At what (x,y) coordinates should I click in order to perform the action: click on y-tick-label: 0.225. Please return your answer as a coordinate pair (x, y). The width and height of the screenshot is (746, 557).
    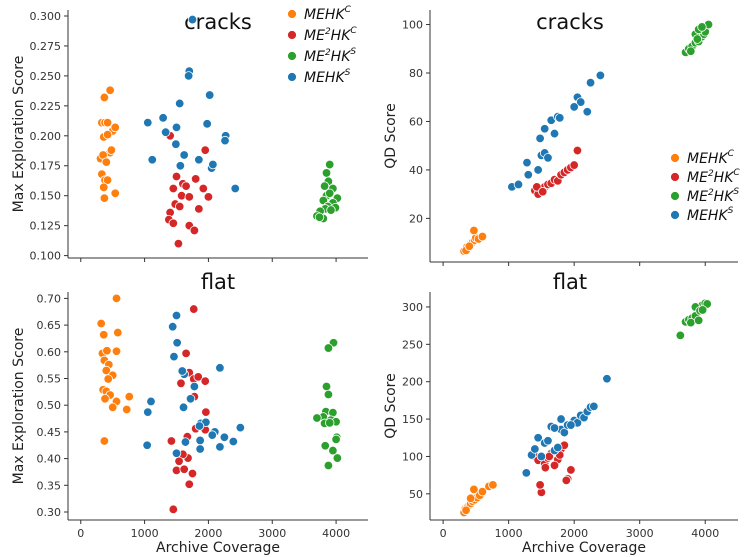
    Looking at the image, I should click on (46, 106).